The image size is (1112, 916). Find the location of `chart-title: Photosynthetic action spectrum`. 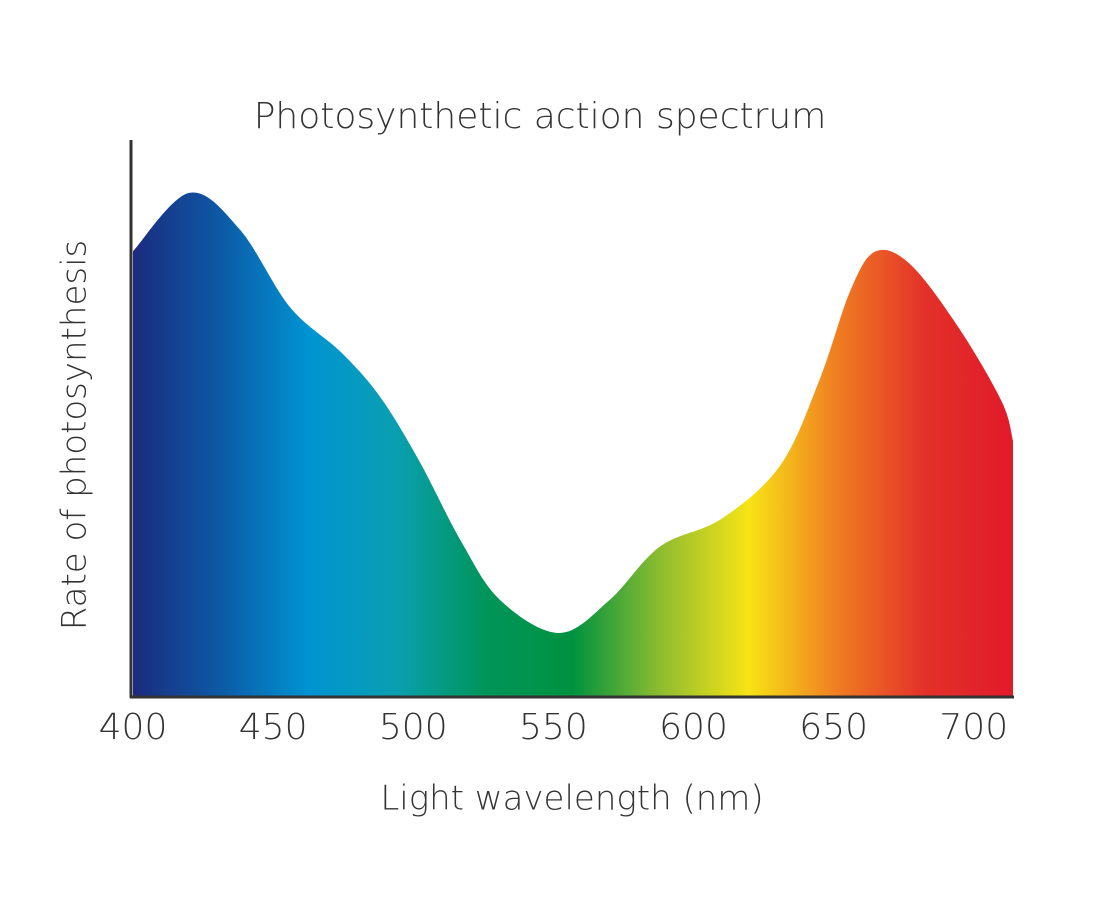

chart-title: Photosynthetic action spectrum is located at coordinates (540, 116).